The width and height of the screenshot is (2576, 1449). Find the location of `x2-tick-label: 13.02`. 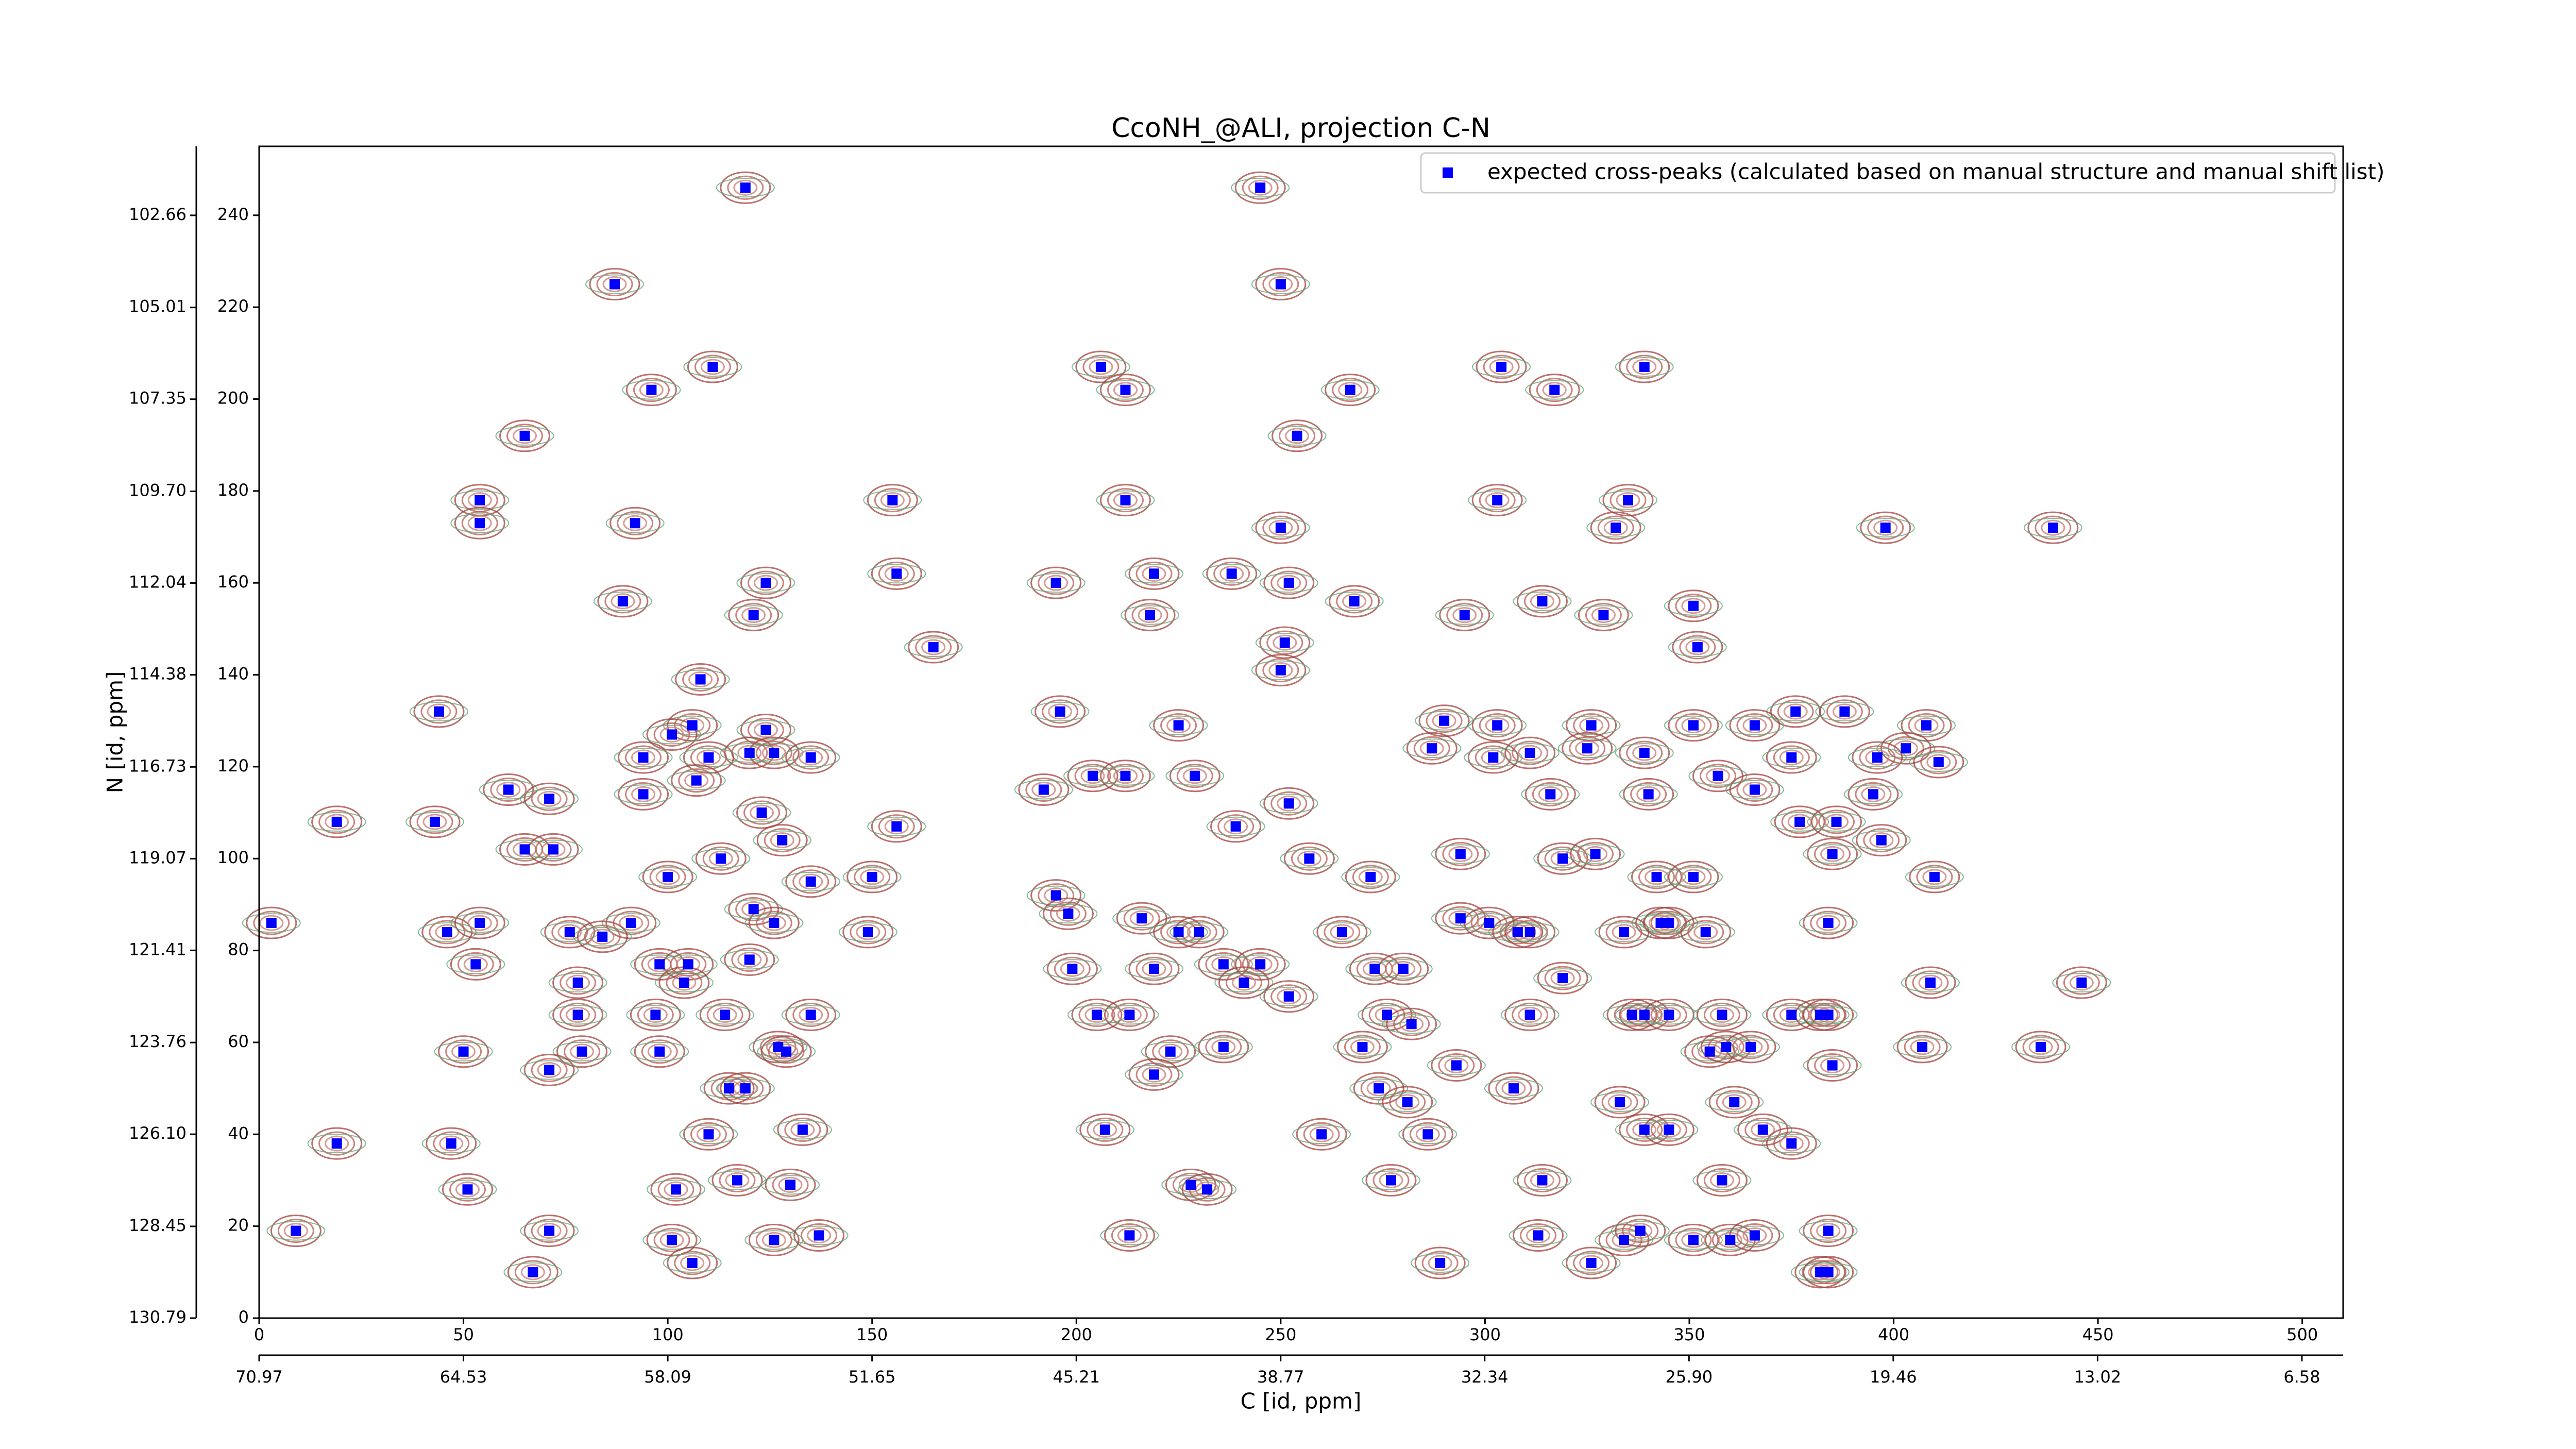

x2-tick-label: 13.02 is located at coordinates (2098, 1377).